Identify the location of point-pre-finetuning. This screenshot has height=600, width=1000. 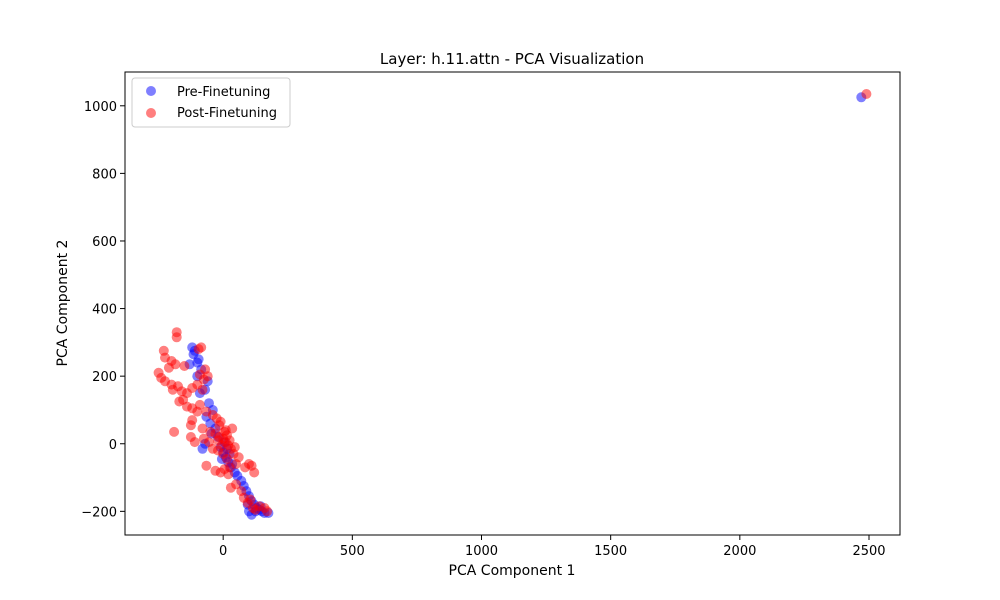
(202, 448).